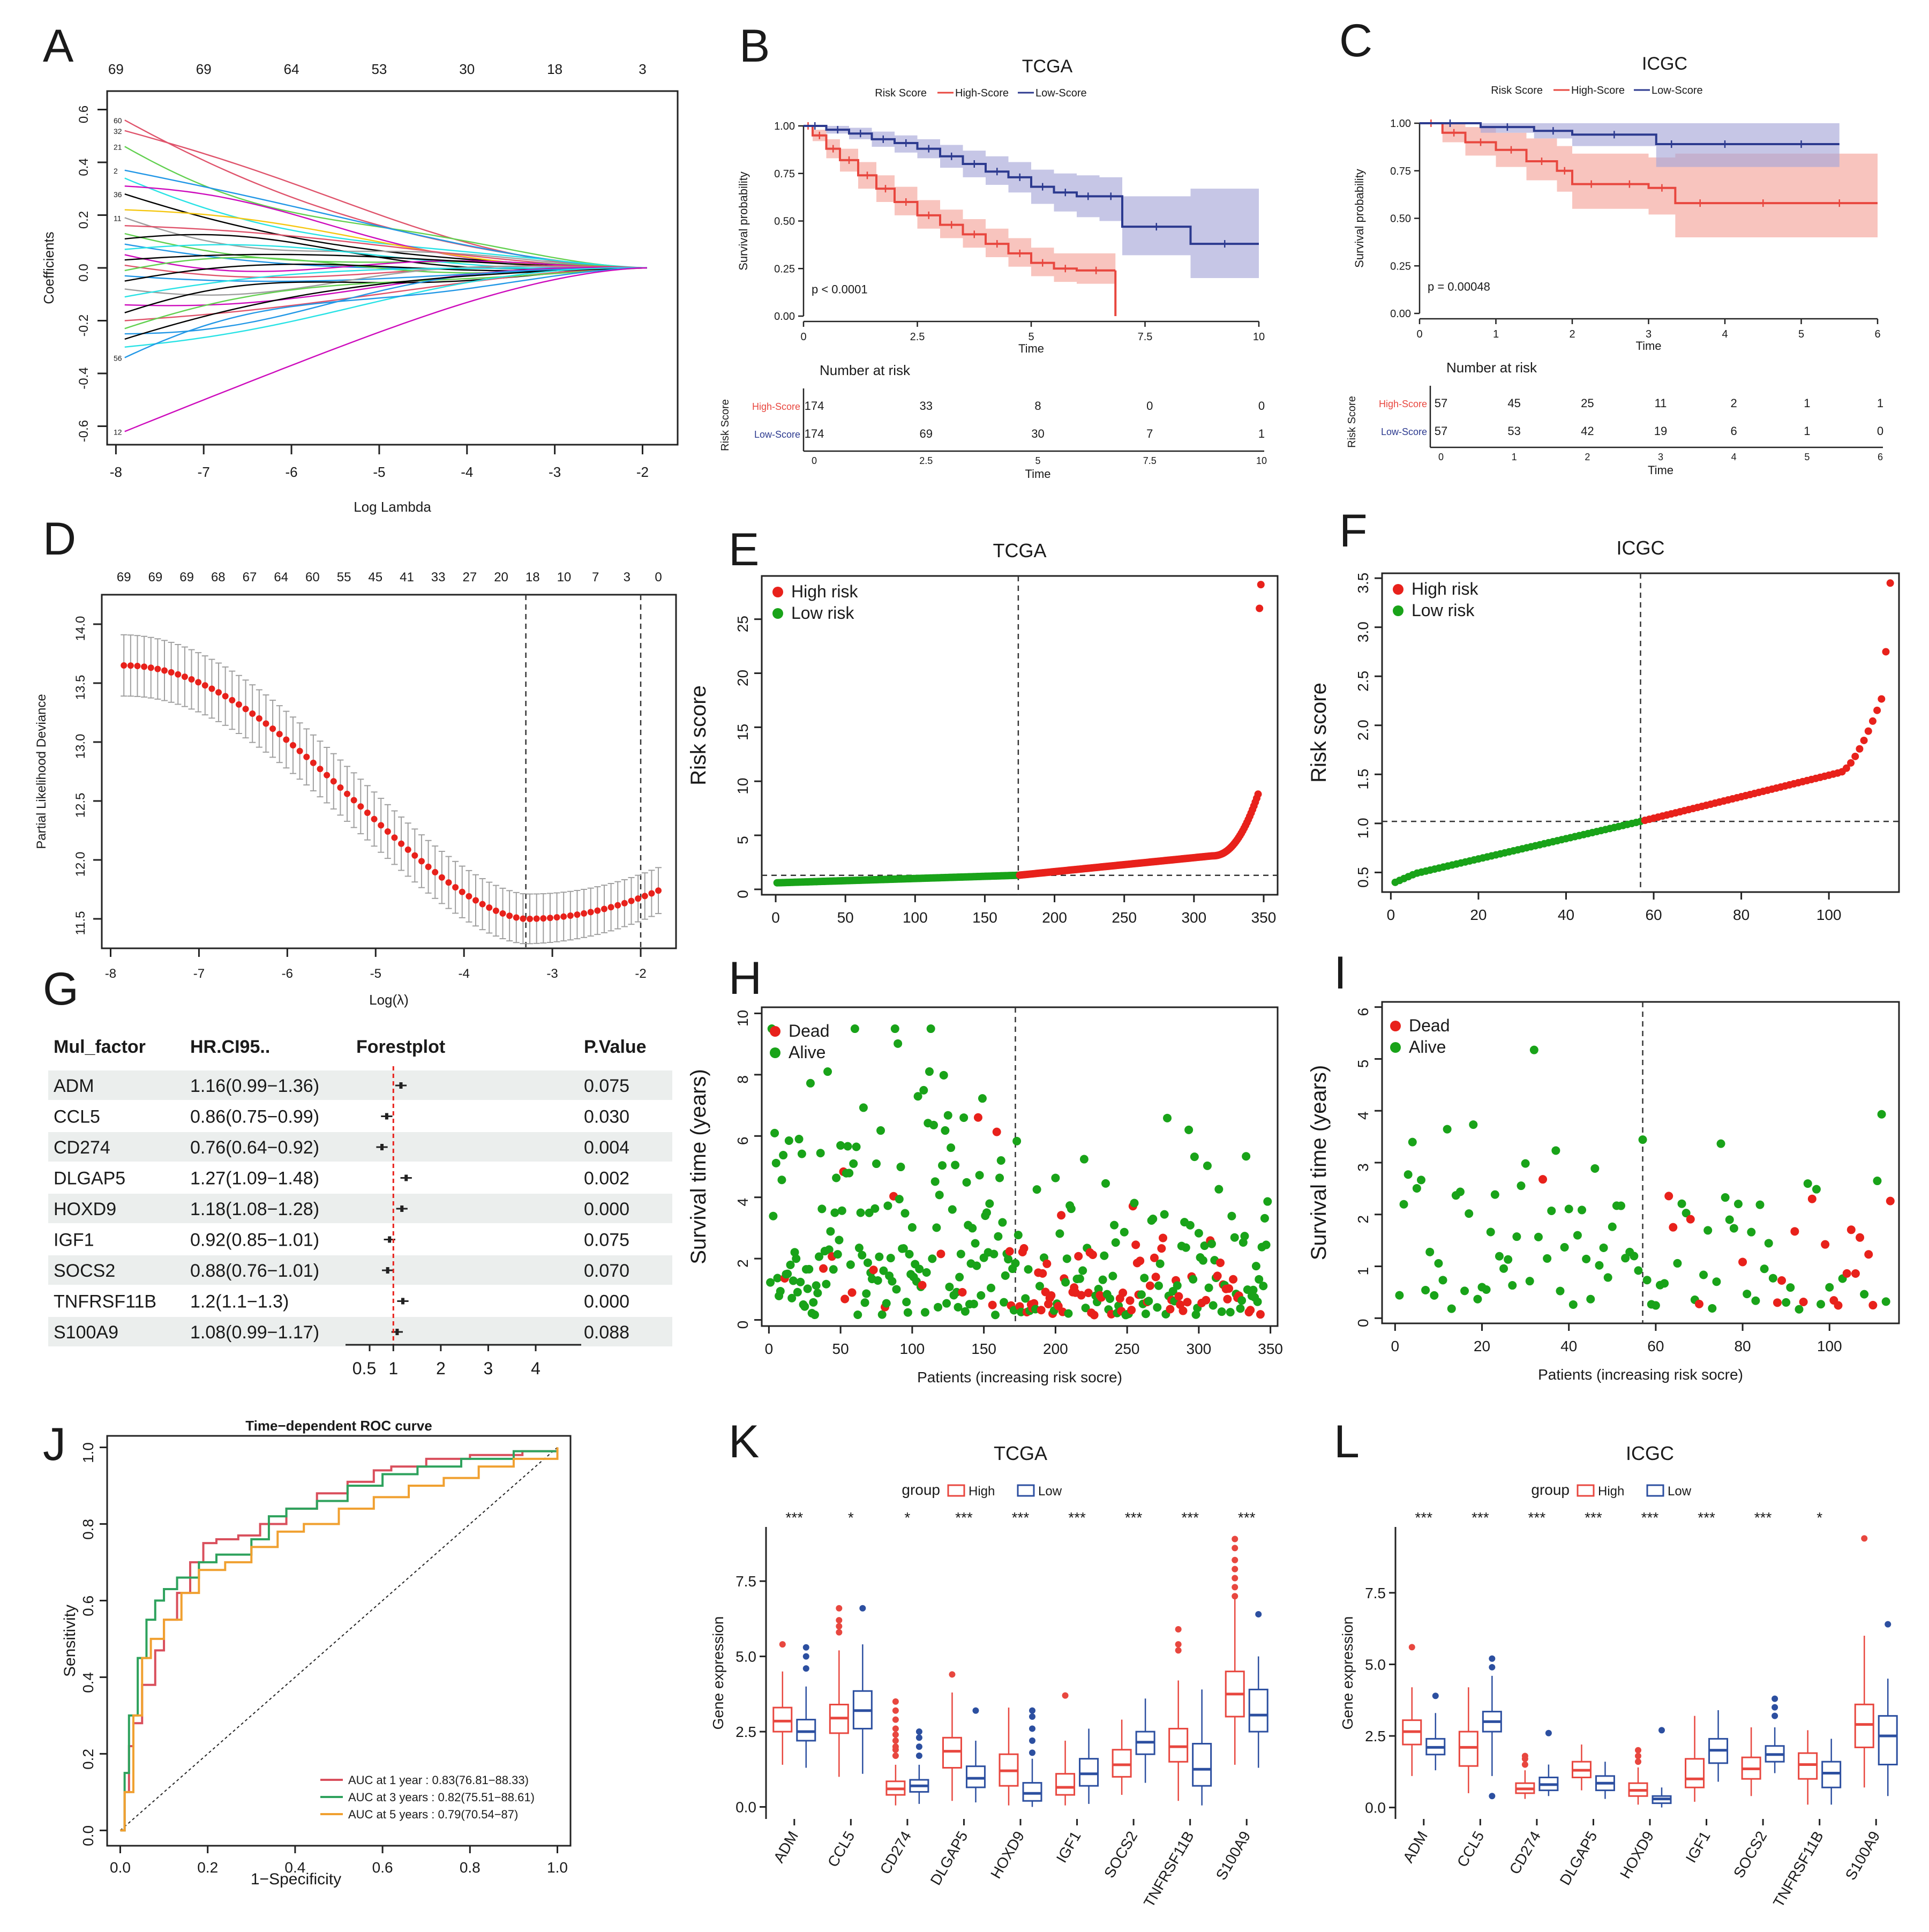 This screenshot has width=1929, height=1932. Describe the element at coordinates (776, 406) in the screenshot. I see `risk-row-label: High-Score` at that location.